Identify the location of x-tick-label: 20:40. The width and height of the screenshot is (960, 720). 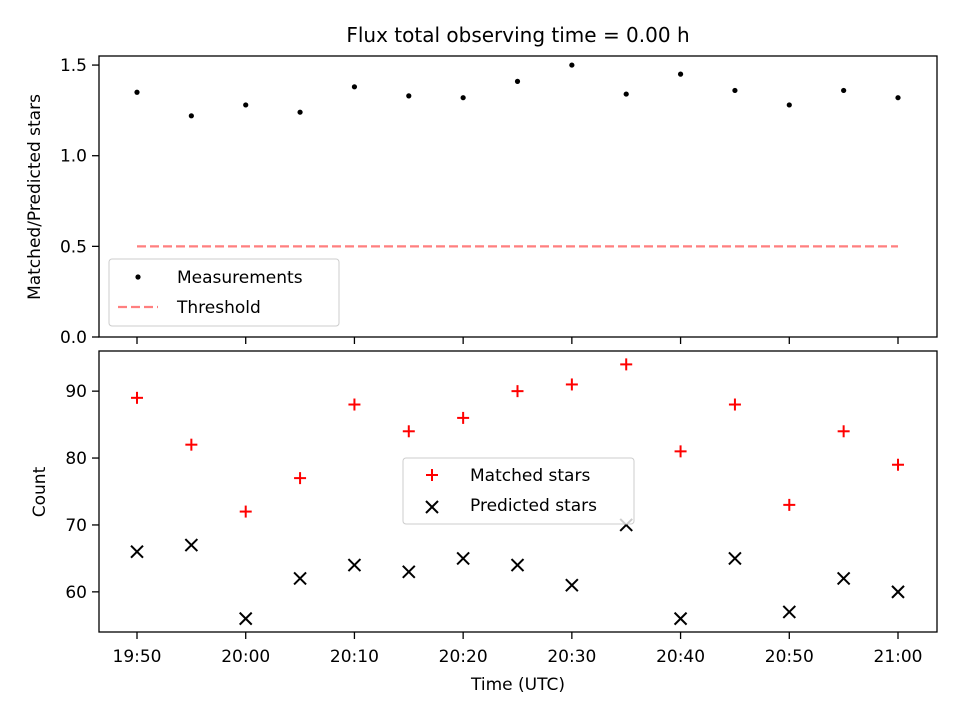
(680, 657).